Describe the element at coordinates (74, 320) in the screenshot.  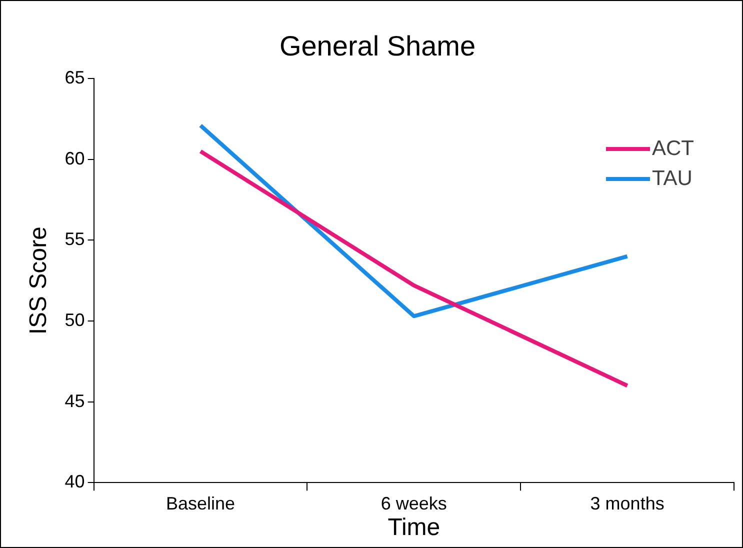
I see `y-tick-label: 50` at that location.